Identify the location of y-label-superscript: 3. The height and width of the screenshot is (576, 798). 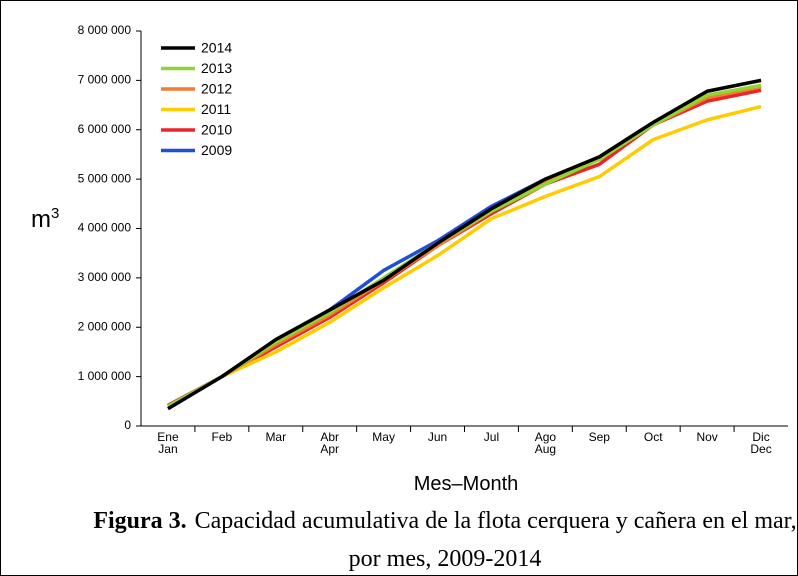
(55, 213).